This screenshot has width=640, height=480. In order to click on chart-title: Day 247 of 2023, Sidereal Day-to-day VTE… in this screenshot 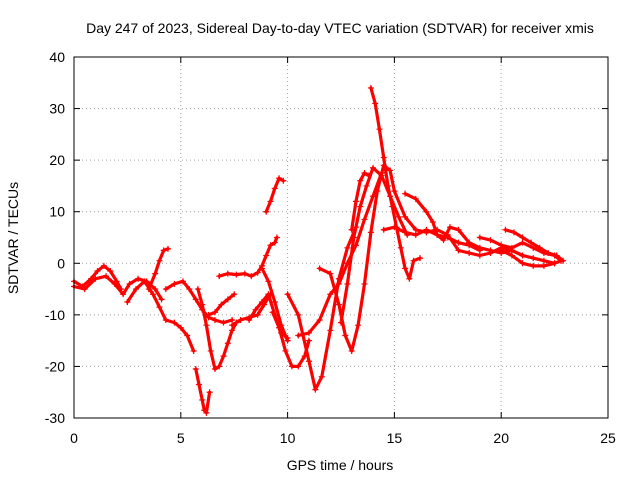, I will do `click(340, 28)`.